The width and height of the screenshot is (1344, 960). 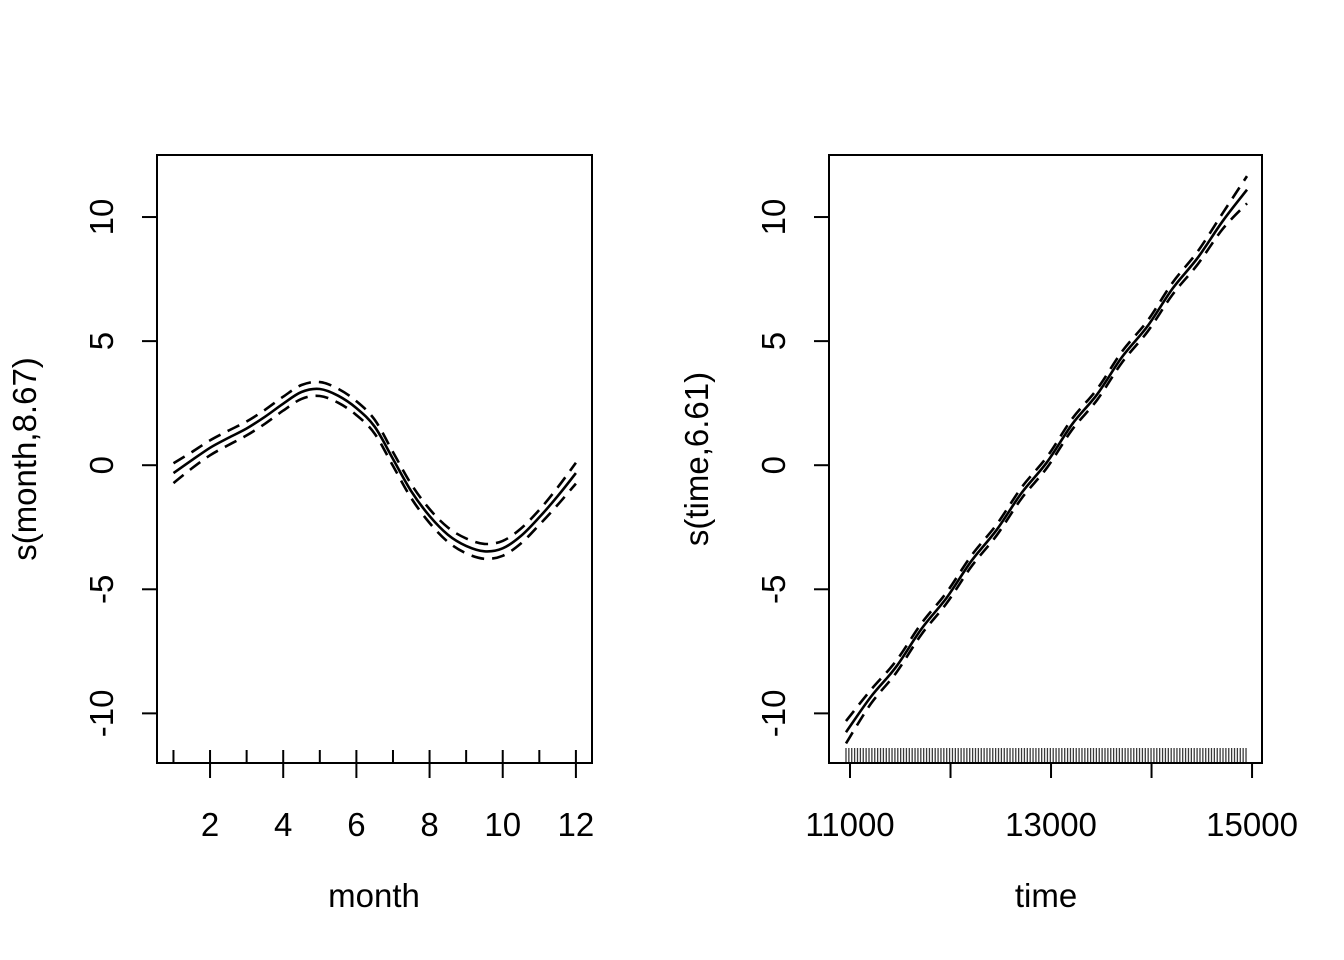 I want to click on lower-ci-line, so click(x=374, y=477).